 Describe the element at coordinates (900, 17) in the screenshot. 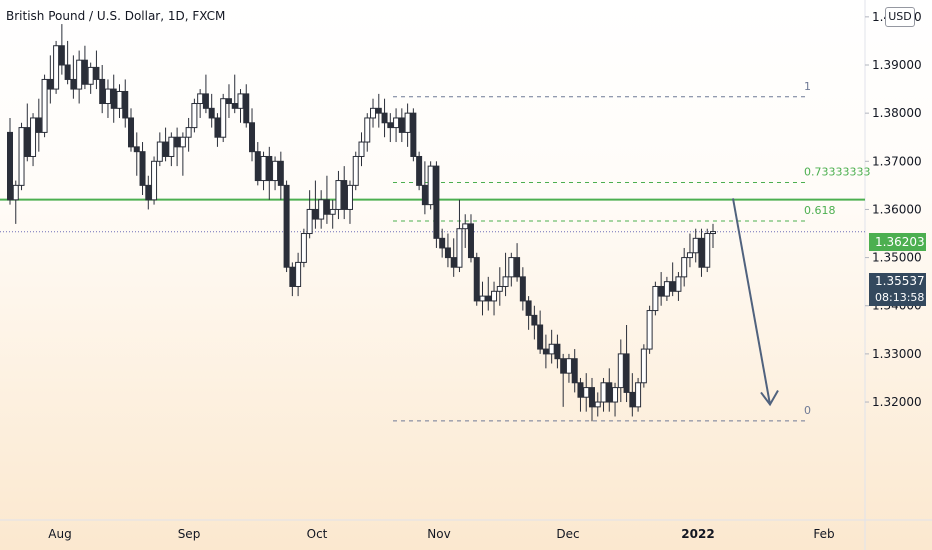

I see `currency-selector: USD` at that location.